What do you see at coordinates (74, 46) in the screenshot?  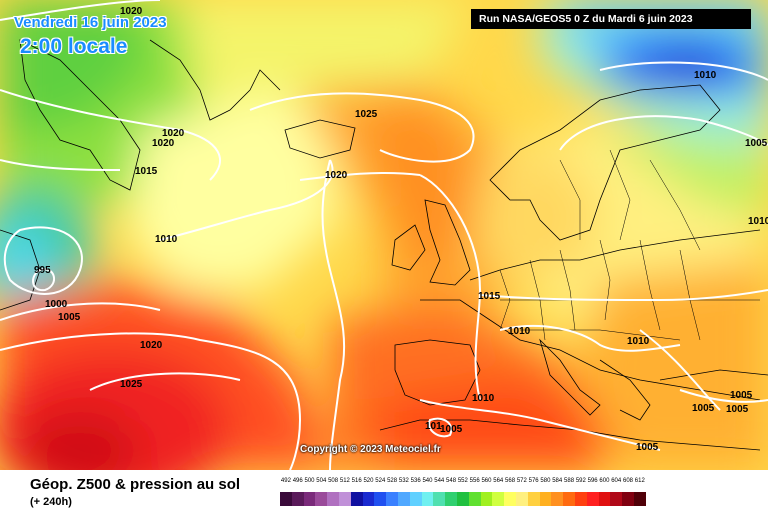 I see `forecast-time: 2:00 locale` at bounding box center [74, 46].